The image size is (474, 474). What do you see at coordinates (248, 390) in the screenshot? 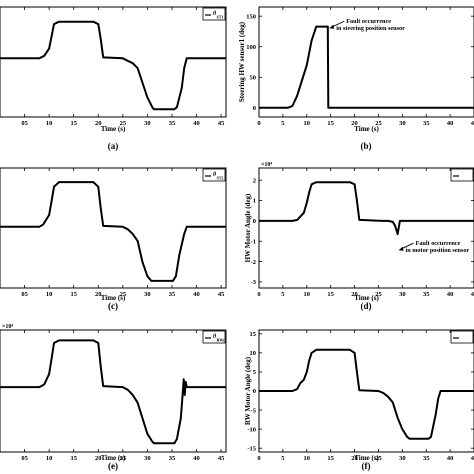
I see `y-axis-title: RW Motor Angle (deg)` at bounding box center [248, 390].